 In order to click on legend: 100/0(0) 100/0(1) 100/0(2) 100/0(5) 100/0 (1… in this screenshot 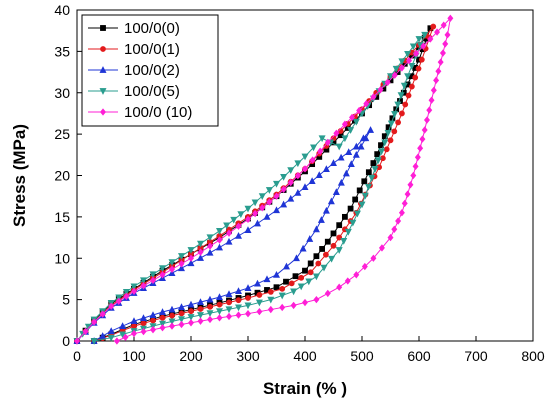, I will do `click(150, 70)`.